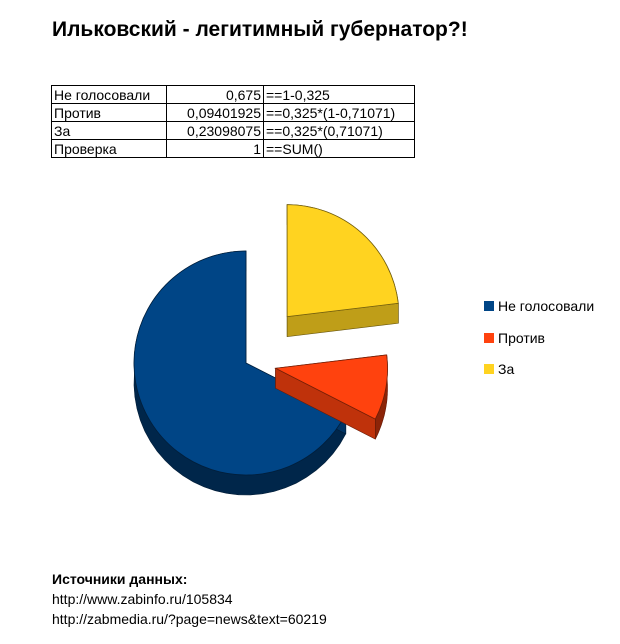 This screenshot has height=644, width=620. I want to click on table-cell-label: Проверка, so click(109, 148).